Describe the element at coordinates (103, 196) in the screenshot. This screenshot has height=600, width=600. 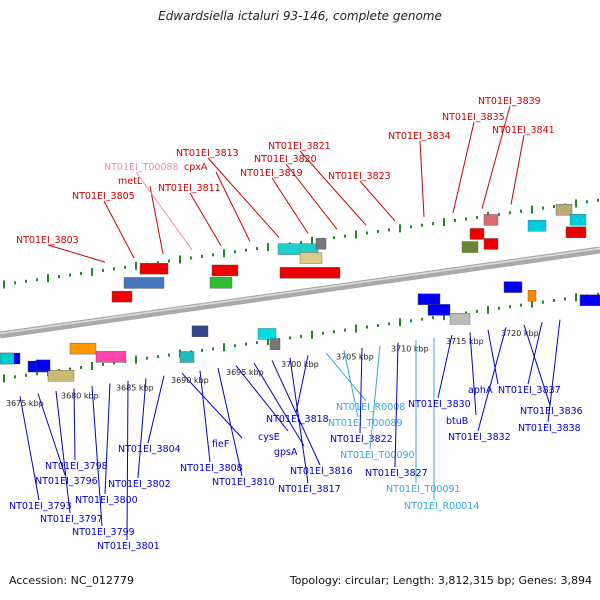
I see `upper-gene-label: NT01EI_3805` at that location.